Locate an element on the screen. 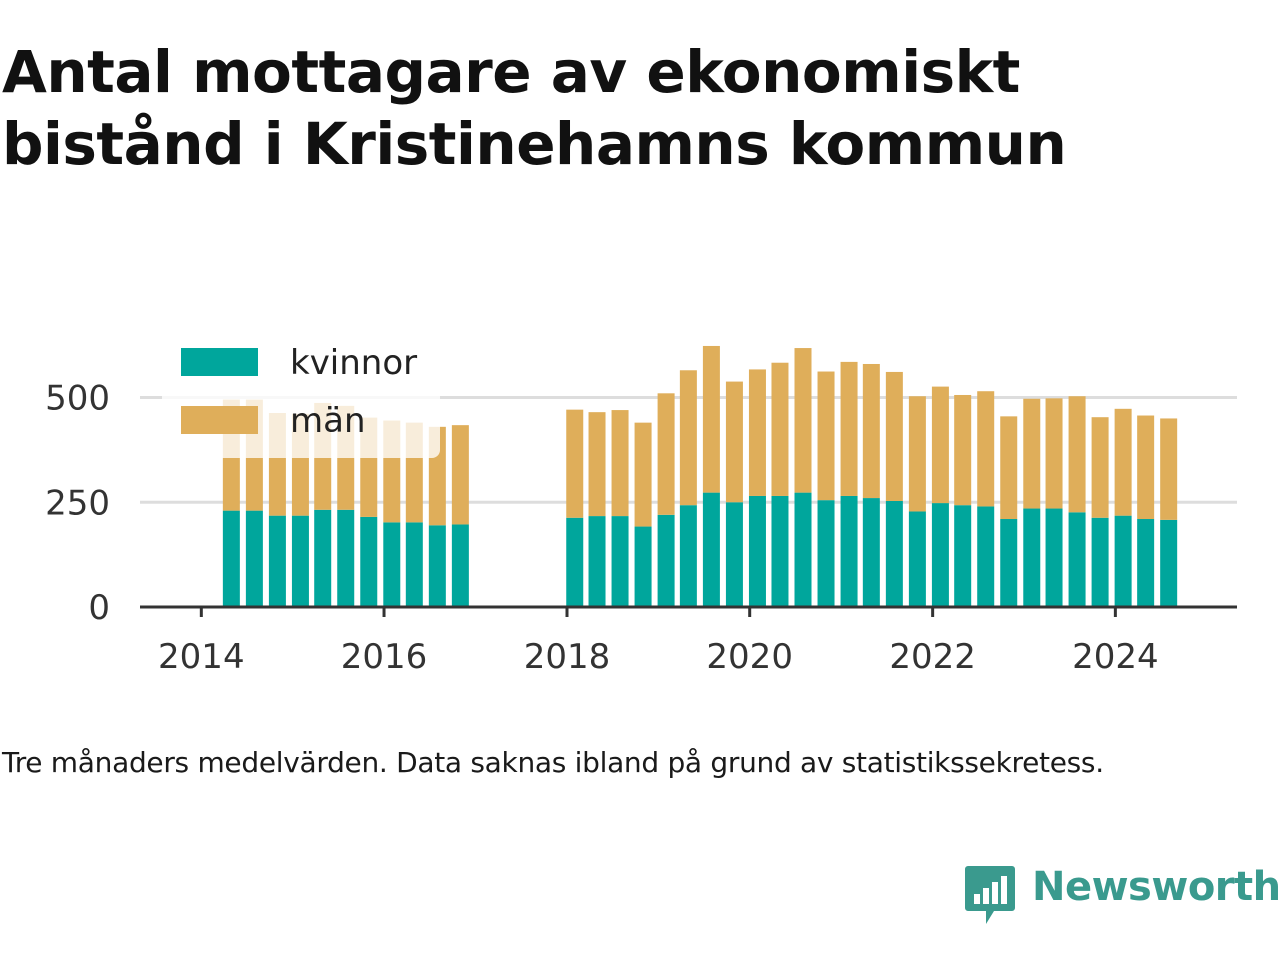 Image resolution: width=1280 pixels, height=960 pixels. x-tick-label-2018: 2018 is located at coordinates (567, 657).